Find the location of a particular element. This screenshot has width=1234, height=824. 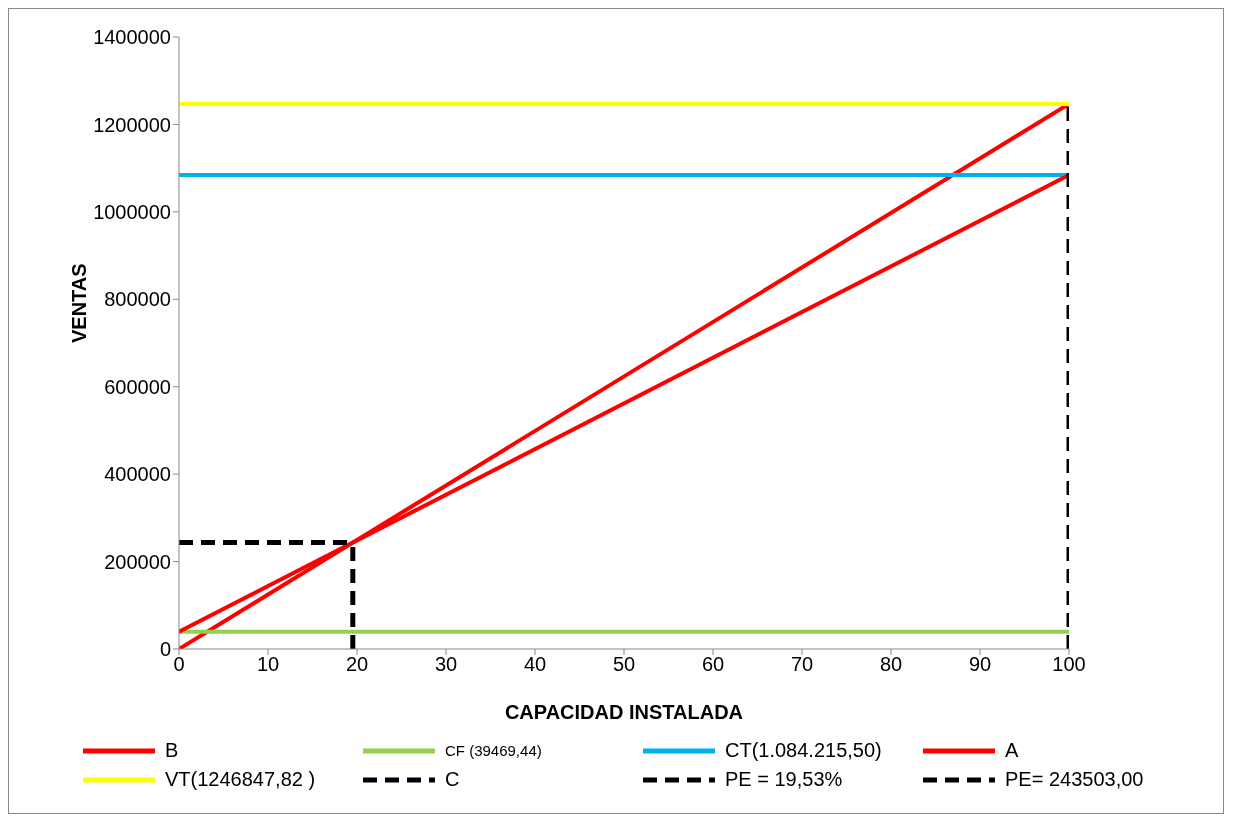

x-tick-label: 0 is located at coordinates (179, 664).